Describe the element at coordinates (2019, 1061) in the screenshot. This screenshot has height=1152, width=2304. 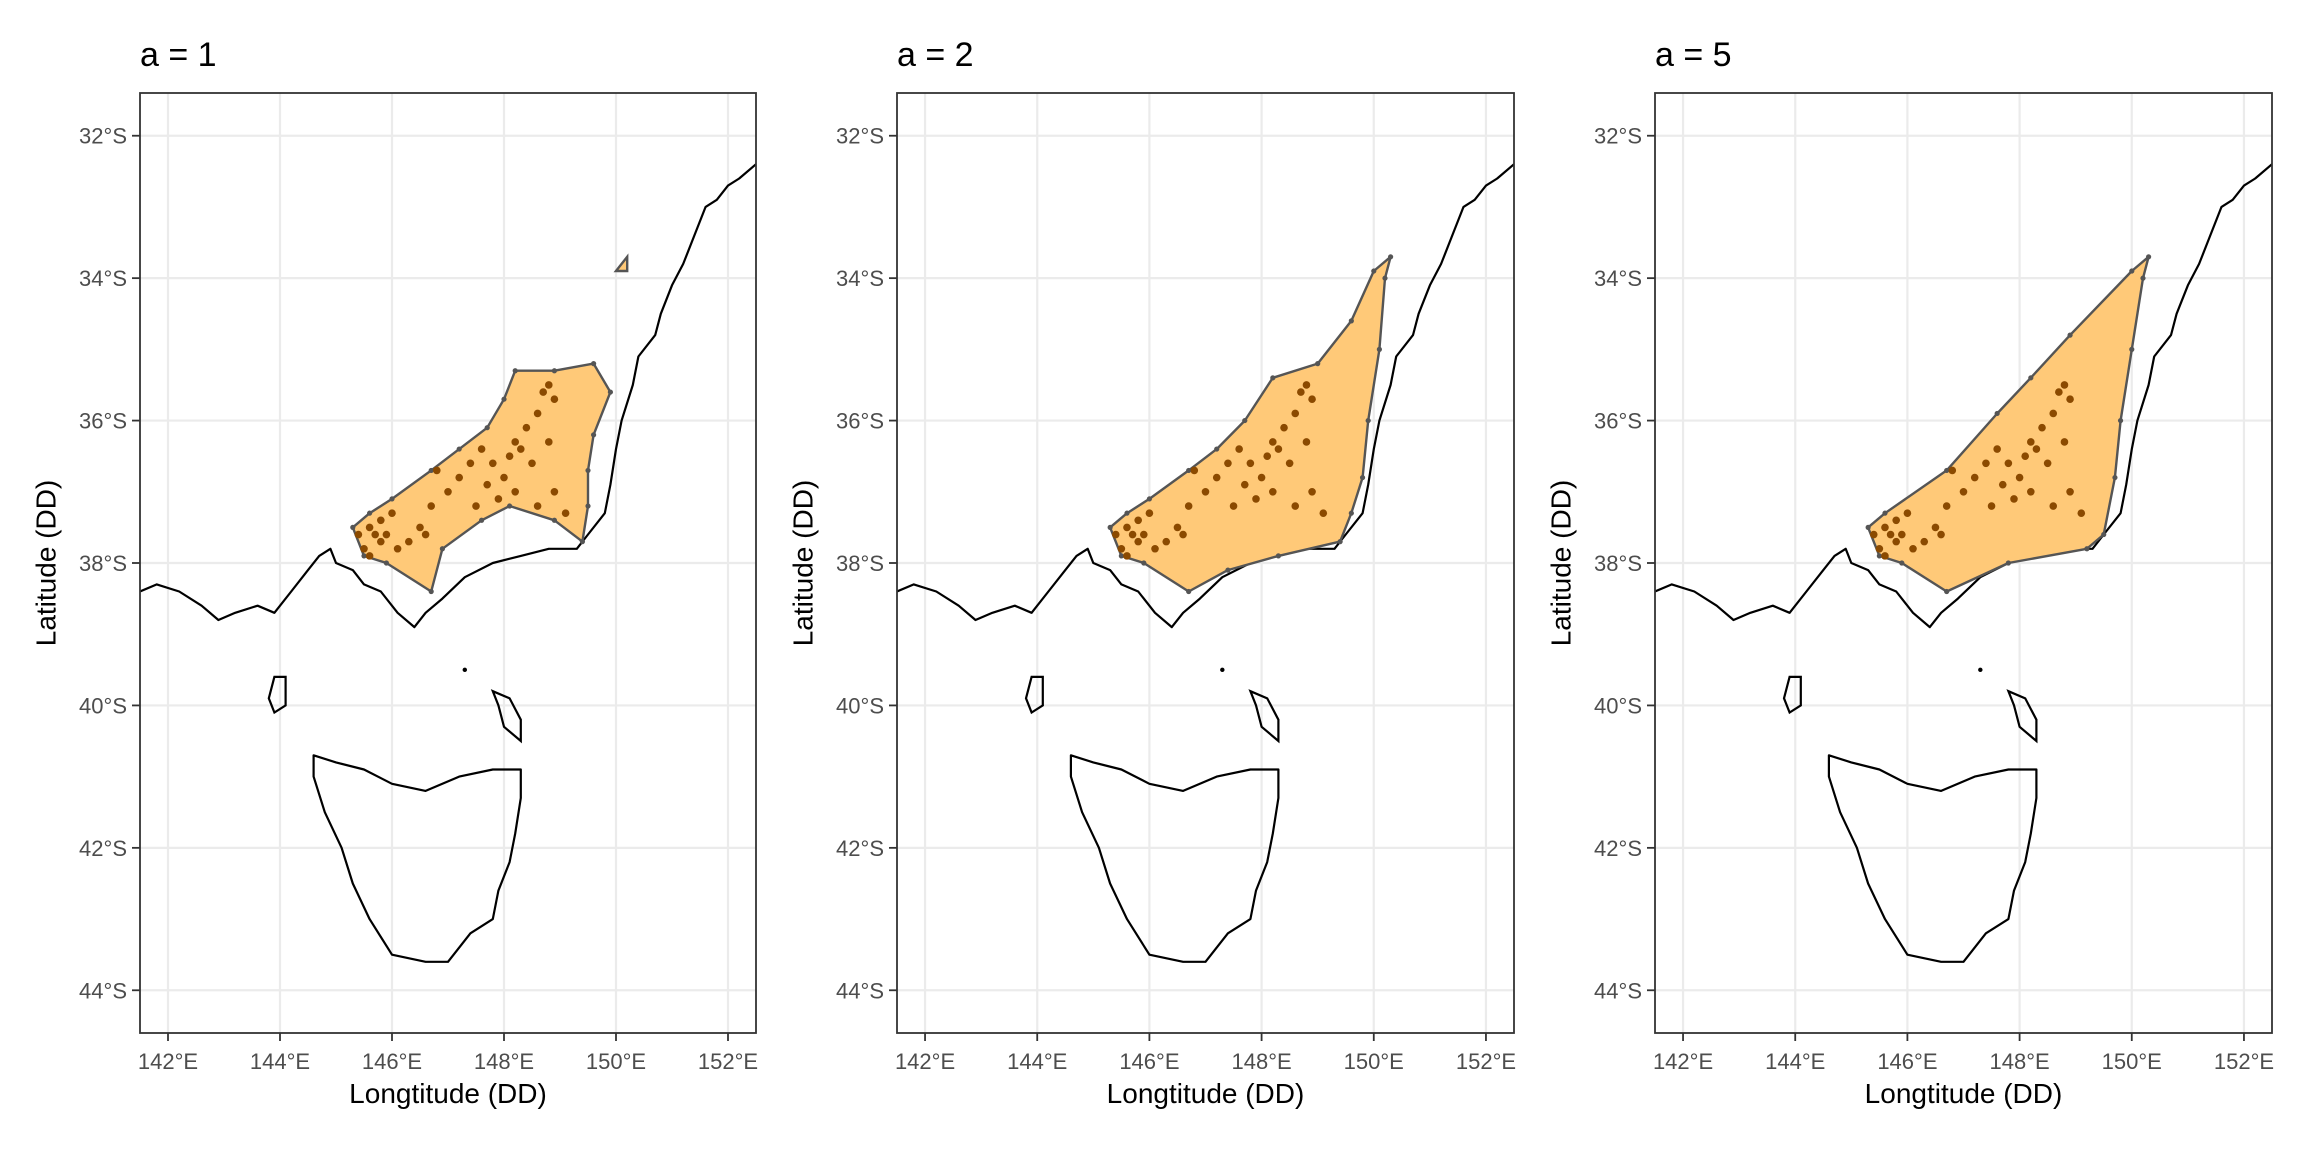
I see `x-tick-label: 148°E` at that location.